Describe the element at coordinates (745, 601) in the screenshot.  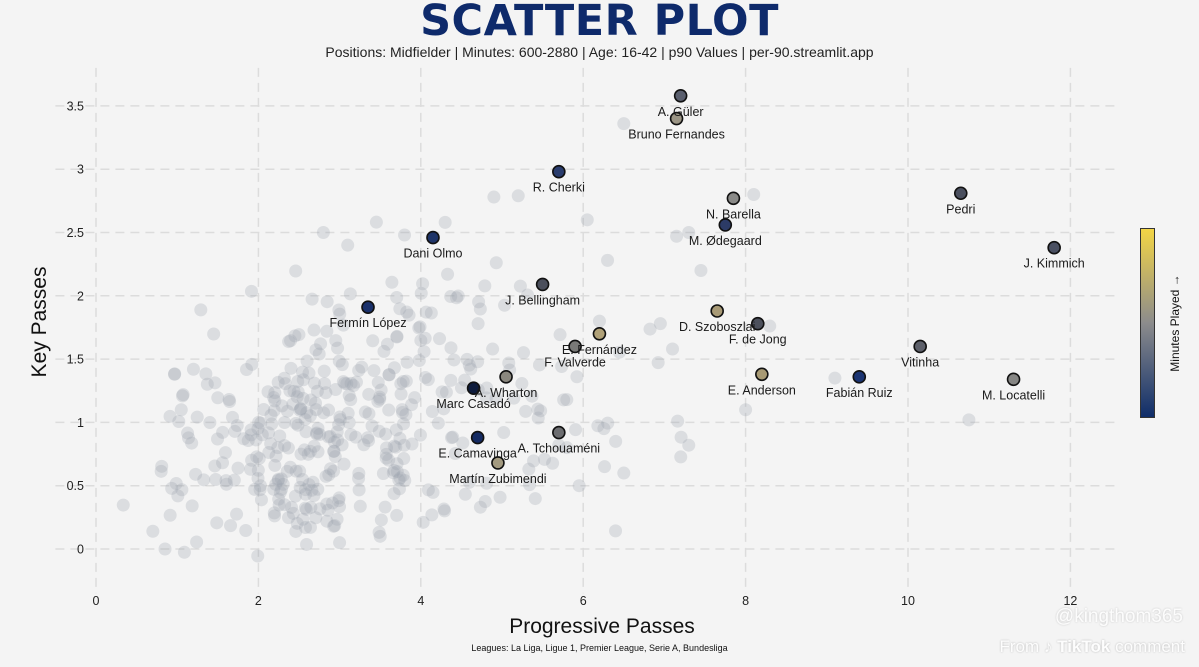
I see `x-tick-label: 8` at that location.